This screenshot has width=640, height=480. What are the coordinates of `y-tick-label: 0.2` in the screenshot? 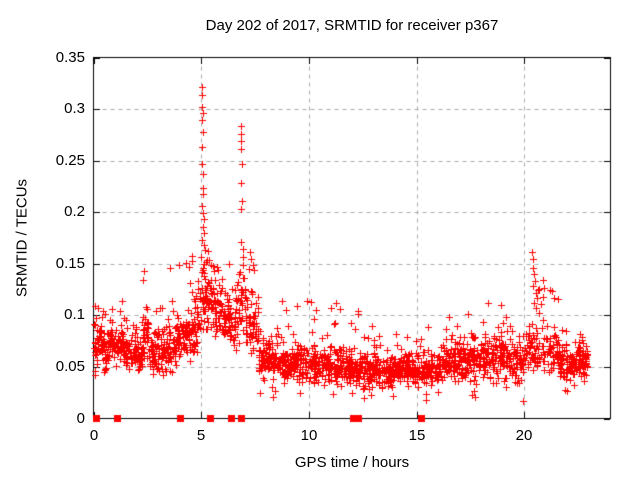 It's located at (74, 211).